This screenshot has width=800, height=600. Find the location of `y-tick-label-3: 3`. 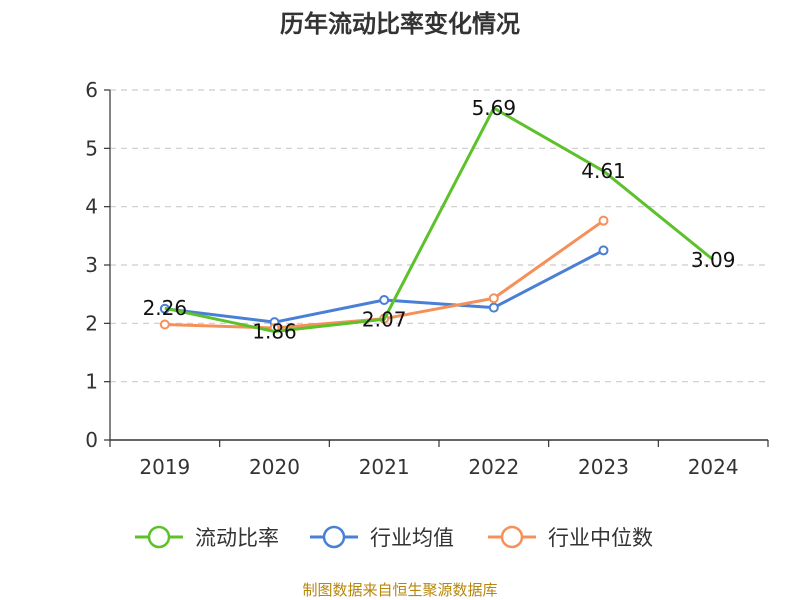

y-tick-label-3: 3 is located at coordinates (91, 265).